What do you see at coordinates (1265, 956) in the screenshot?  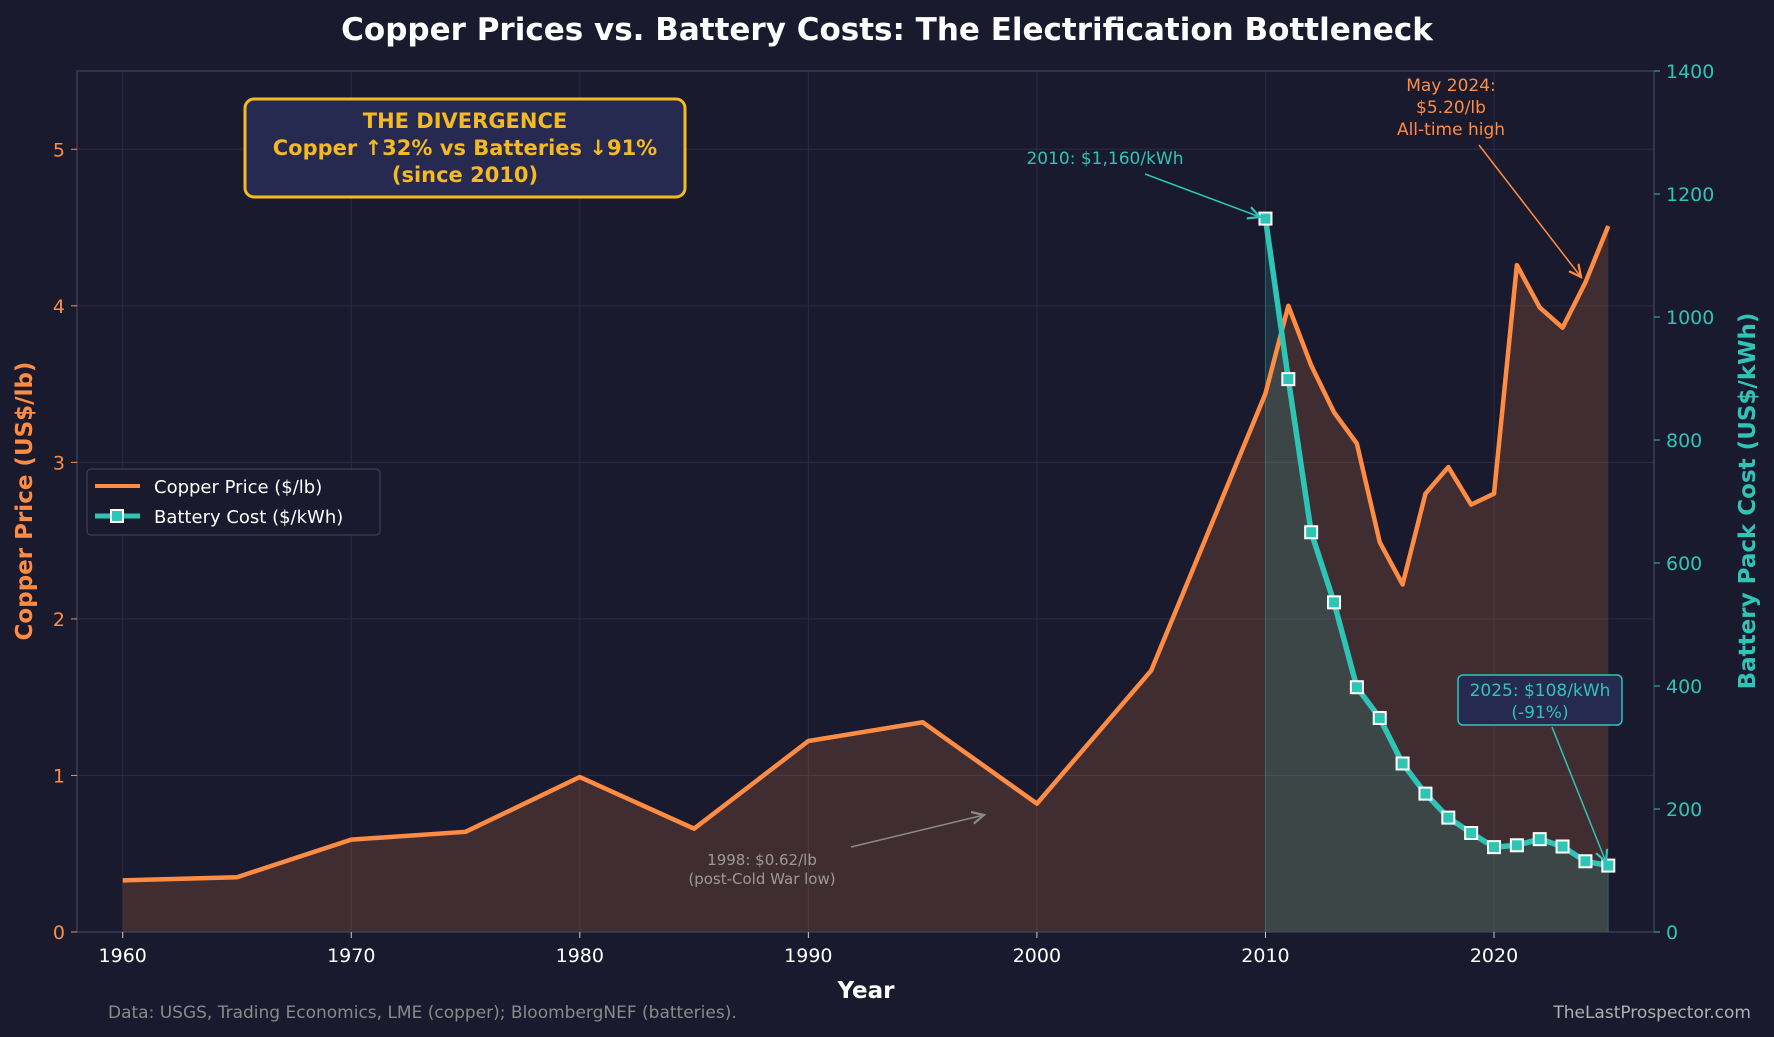 I see `x-tick-label: 2010` at bounding box center [1265, 956].